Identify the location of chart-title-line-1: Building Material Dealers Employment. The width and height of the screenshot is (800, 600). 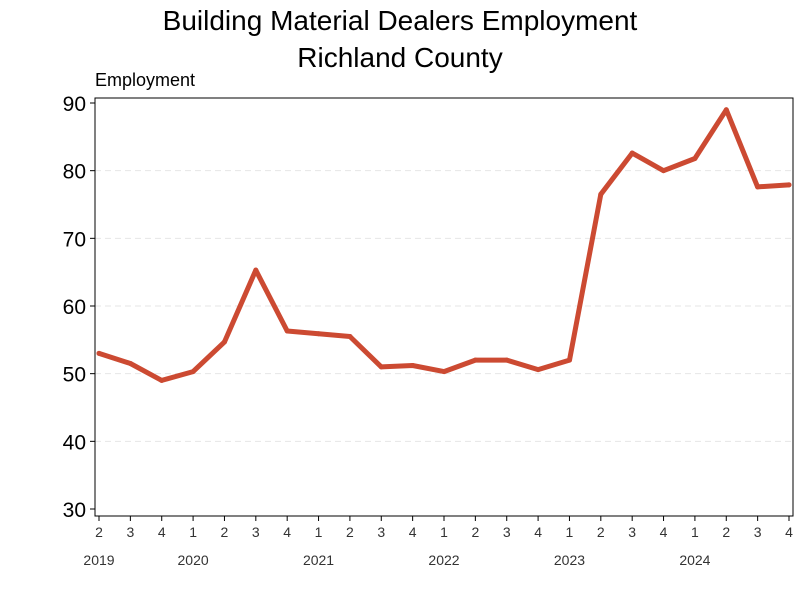
(400, 20).